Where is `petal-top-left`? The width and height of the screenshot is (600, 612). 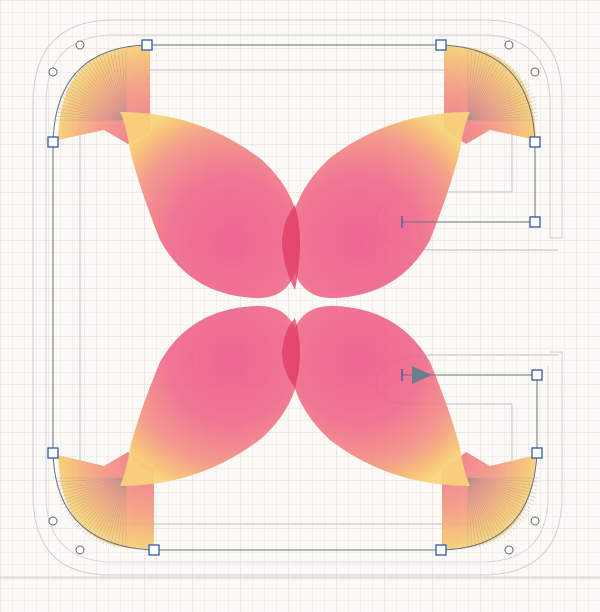 petal-top-left is located at coordinates (210, 205).